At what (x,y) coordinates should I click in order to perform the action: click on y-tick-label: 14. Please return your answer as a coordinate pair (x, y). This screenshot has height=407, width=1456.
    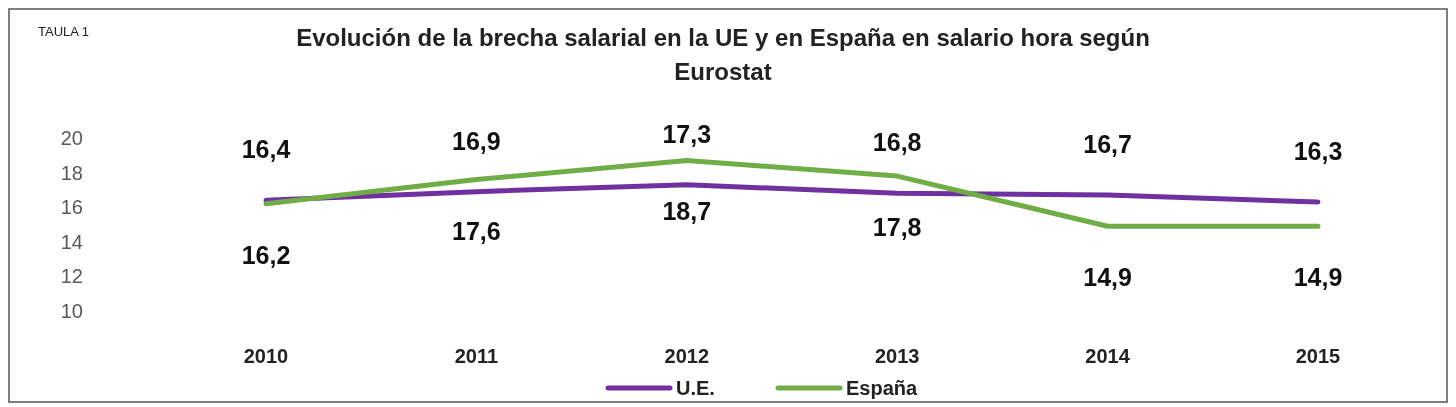
    Looking at the image, I should click on (71, 241).